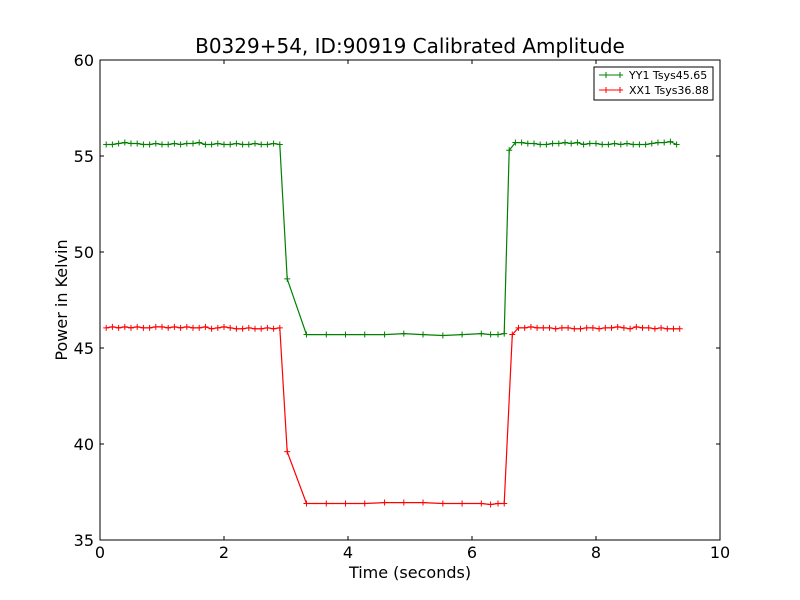  Describe the element at coordinates (667, 75) in the screenshot. I see `legend-label-yy1: YY1 Tsys45.65` at that location.